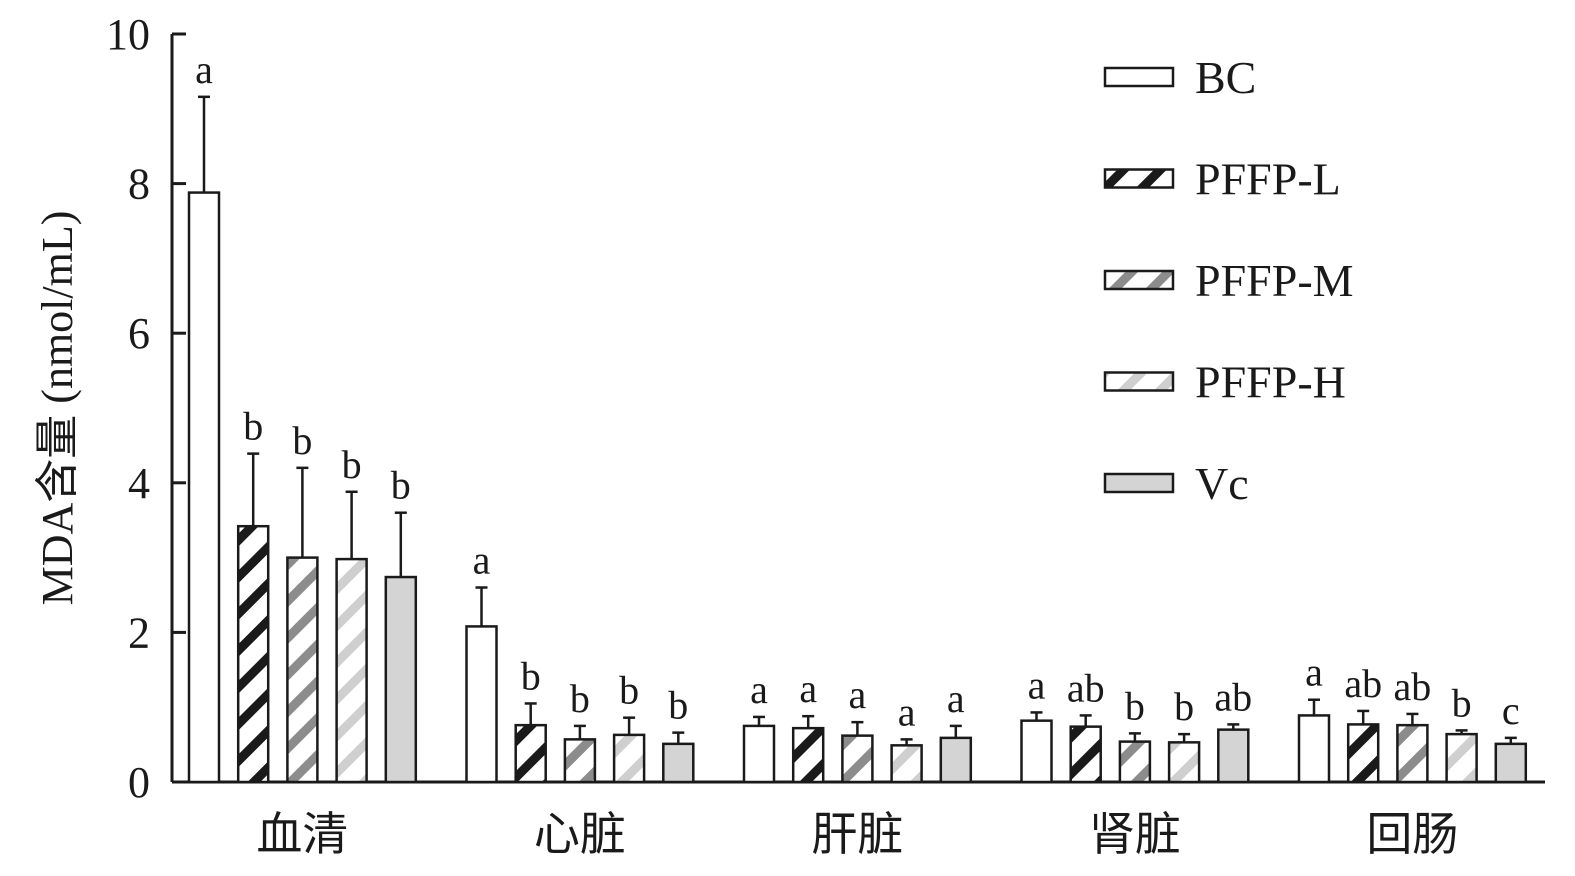 Image resolution: width=1575 pixels, height=876 pixels. Describe the element at coordinates (139, 782) in the screenshot. I see `y-tick-label: 0` at that location.